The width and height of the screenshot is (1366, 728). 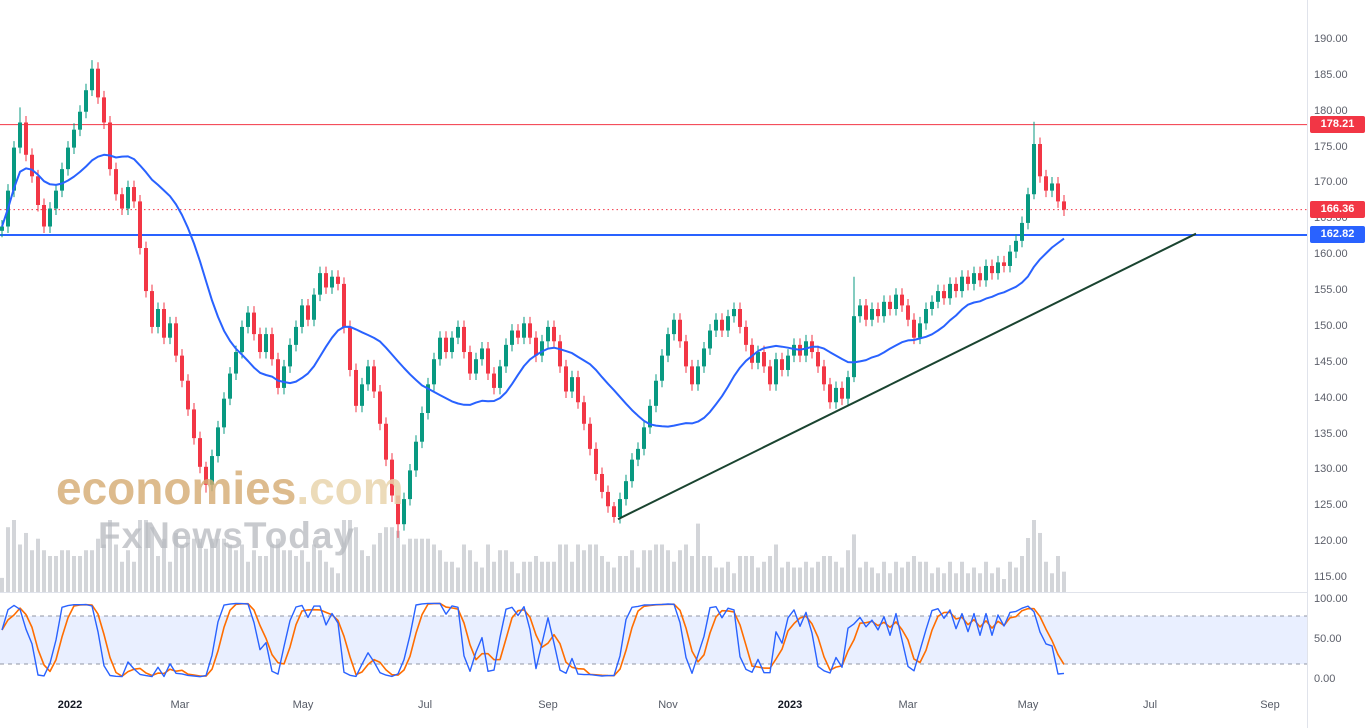 I want to click on price-tag-166.36: 166.36, so click(x=1337, y=209).